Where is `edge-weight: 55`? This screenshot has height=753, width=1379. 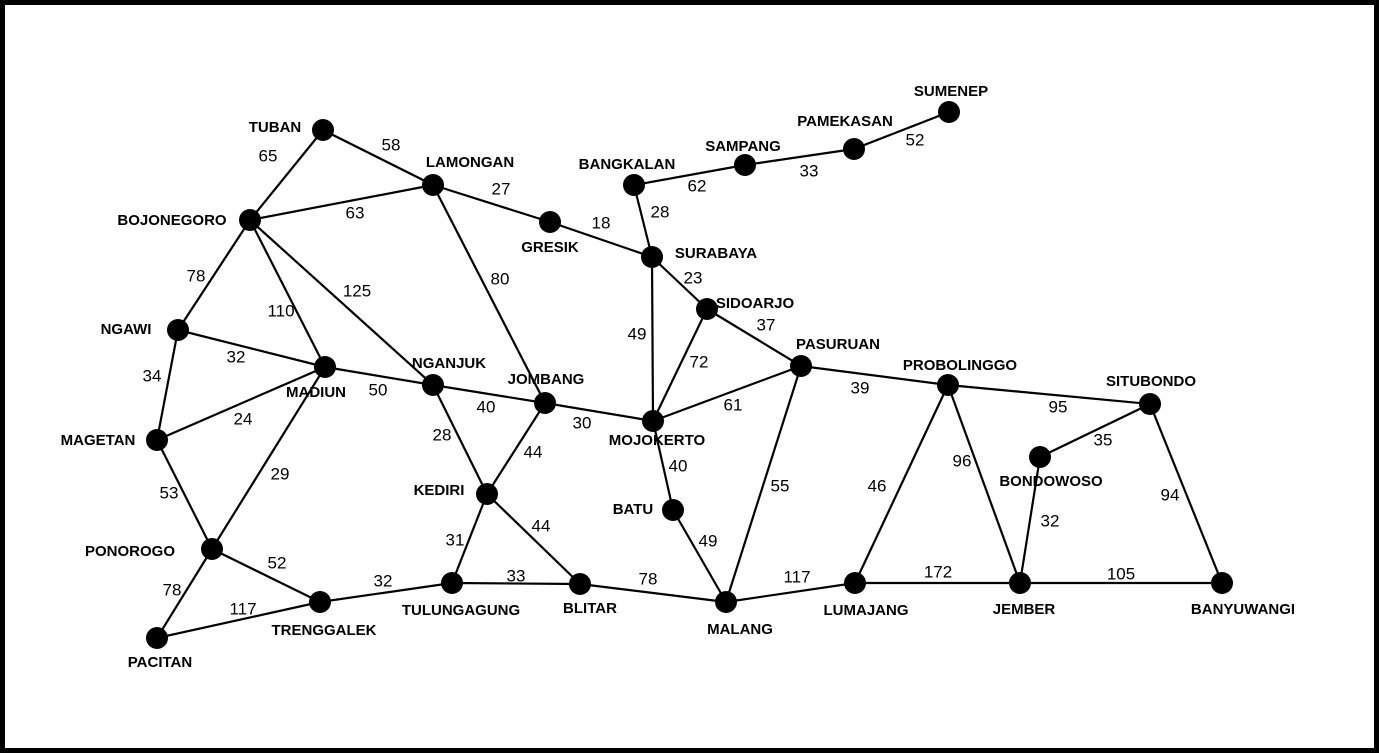
edge-weight: 55 is located at coordinates (780, 485).